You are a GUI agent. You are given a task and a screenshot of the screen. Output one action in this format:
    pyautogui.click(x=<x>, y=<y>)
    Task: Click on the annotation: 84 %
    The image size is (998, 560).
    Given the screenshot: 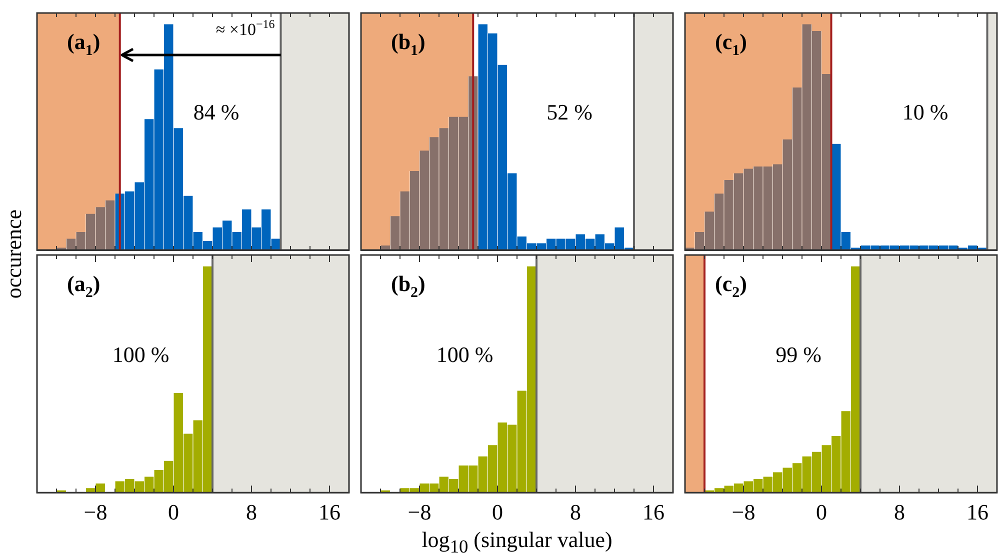 What is the action you would take?
    pyautogui.click(x=216, y=112)
    